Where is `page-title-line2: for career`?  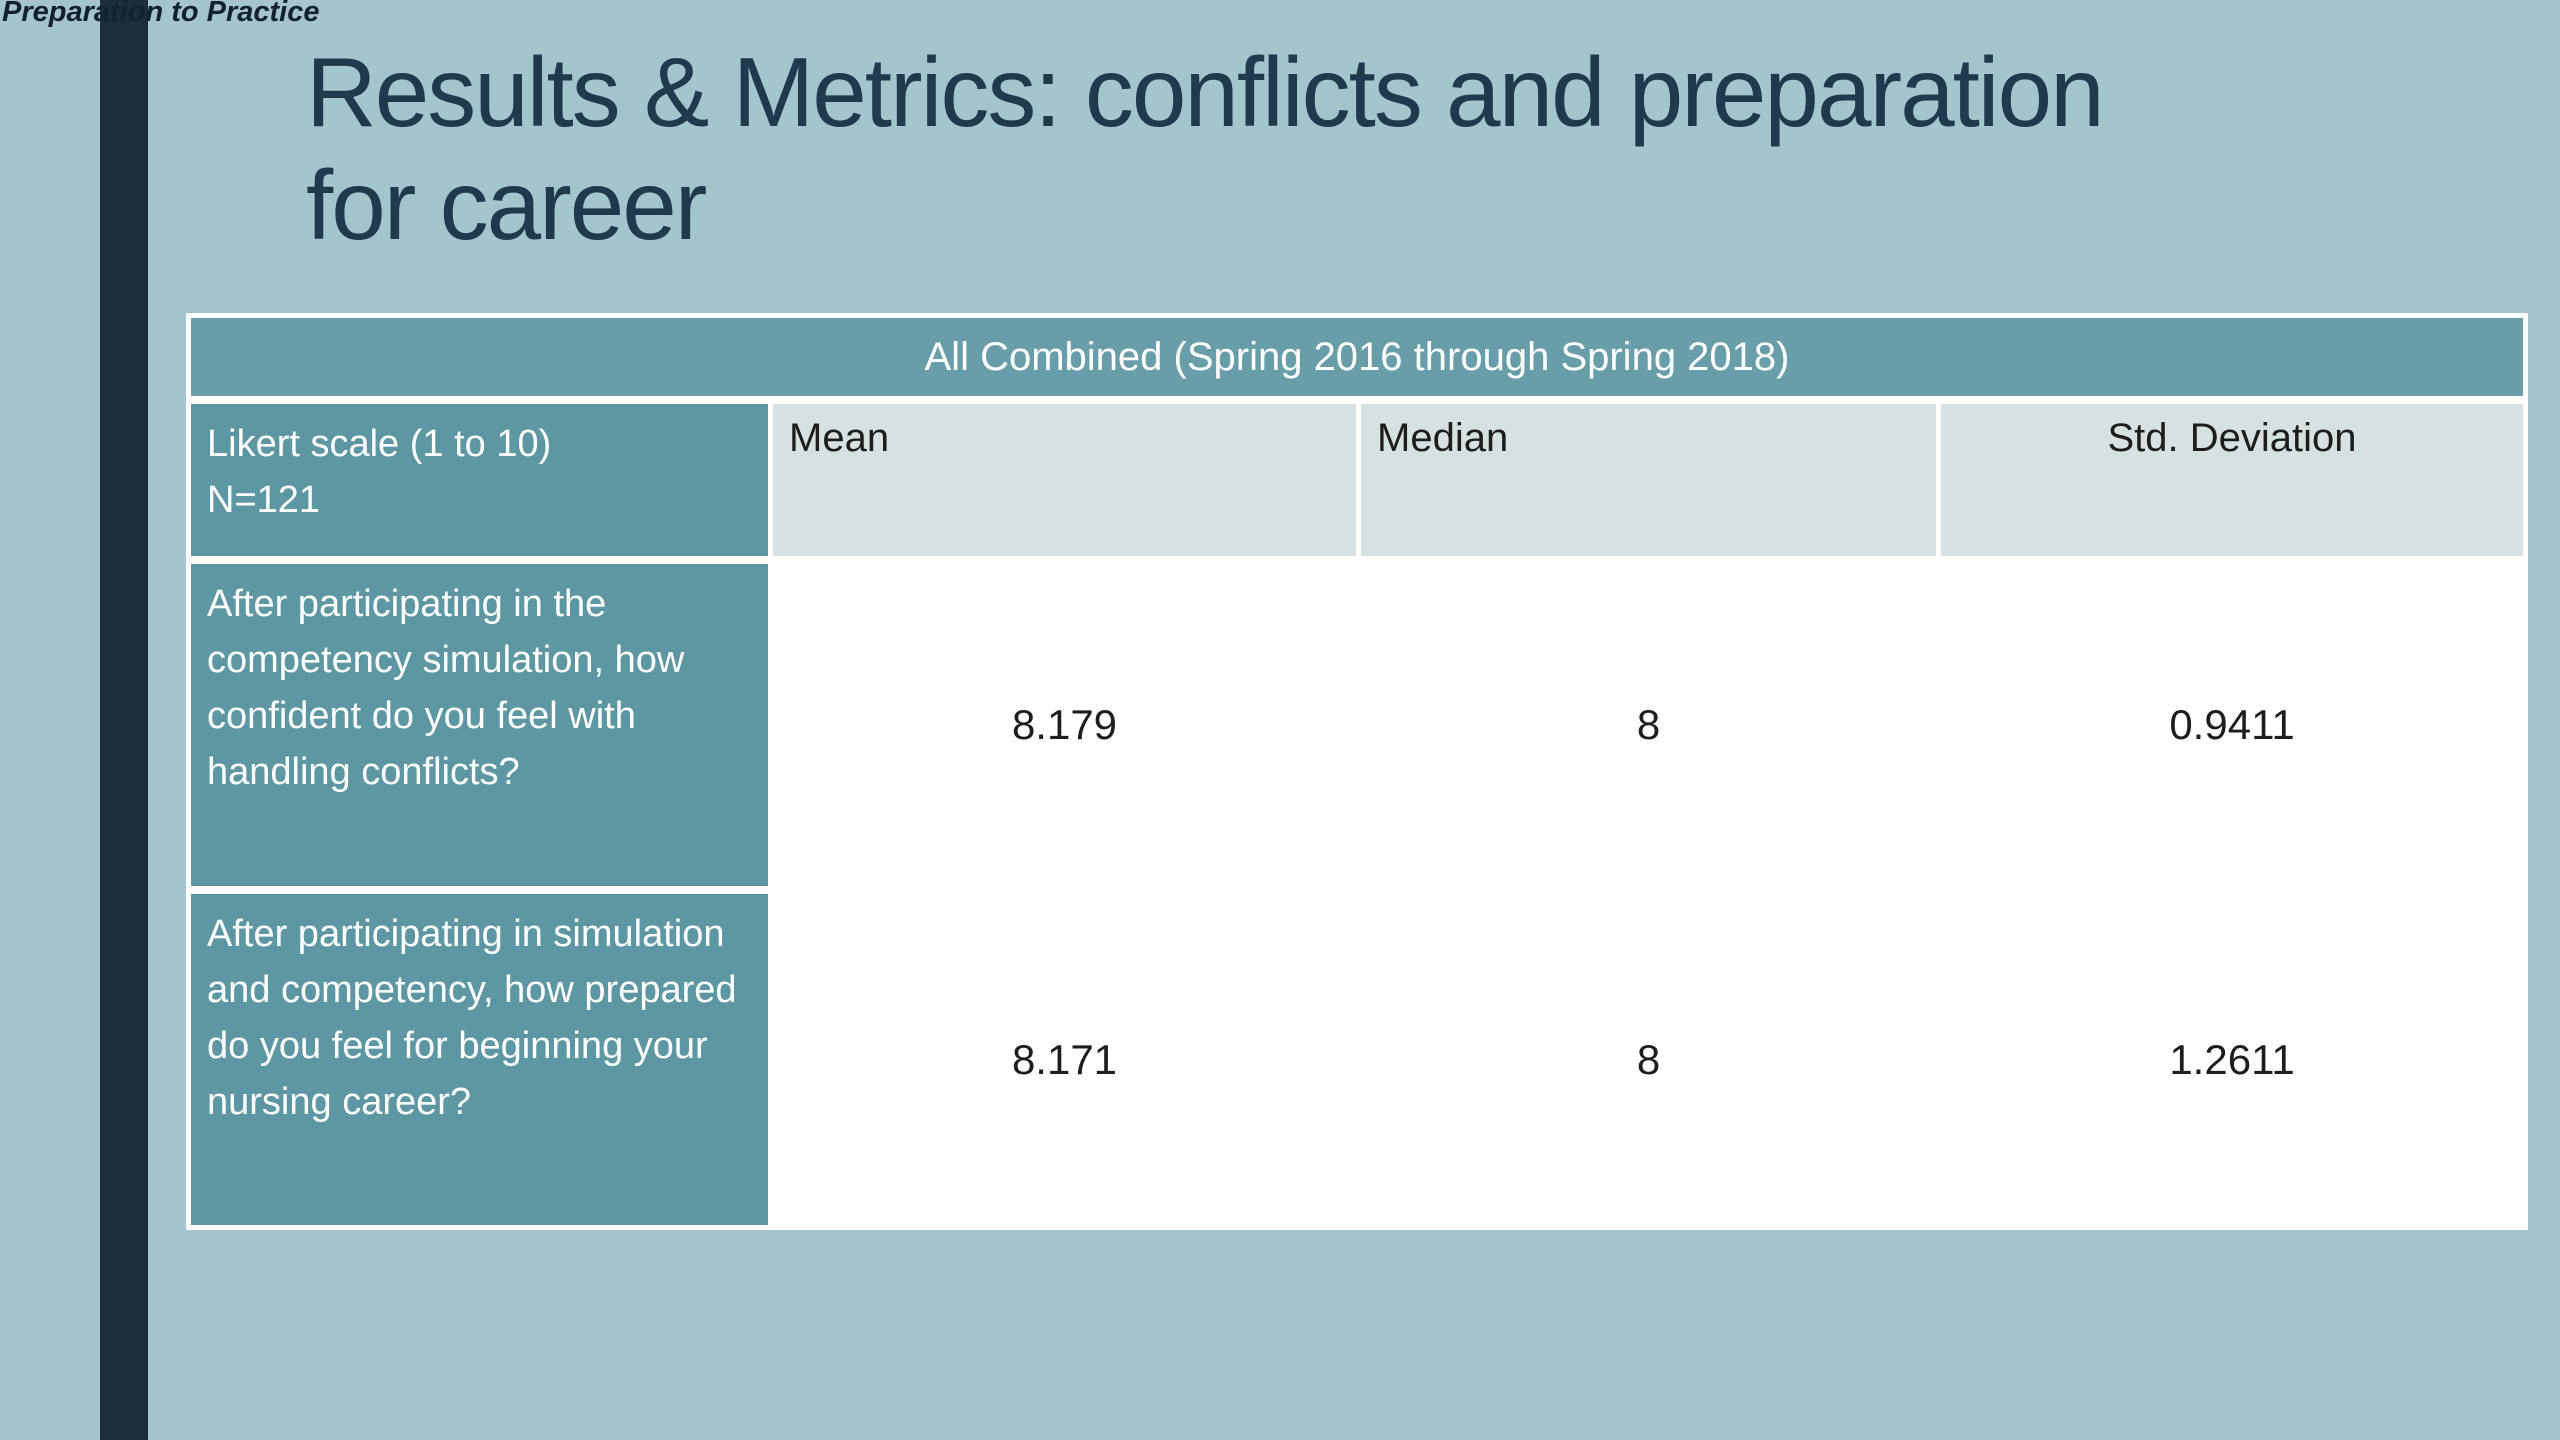 page-title-line2: for career is located at coordinates (506, 205).